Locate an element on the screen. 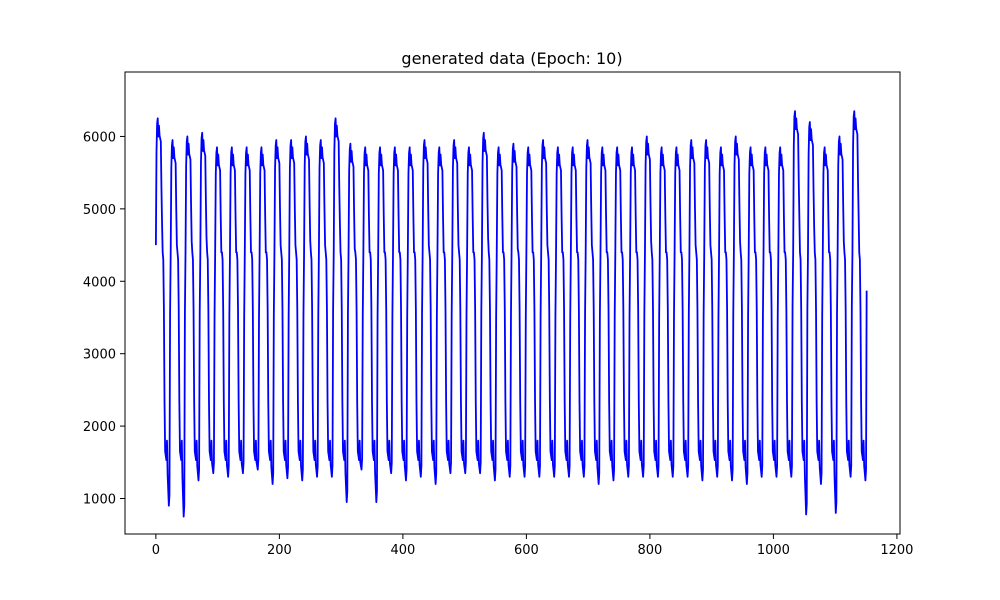 This screenshot has width=1000, height=600. y-tick-label: 1000 is located at coordinates (99, 500).